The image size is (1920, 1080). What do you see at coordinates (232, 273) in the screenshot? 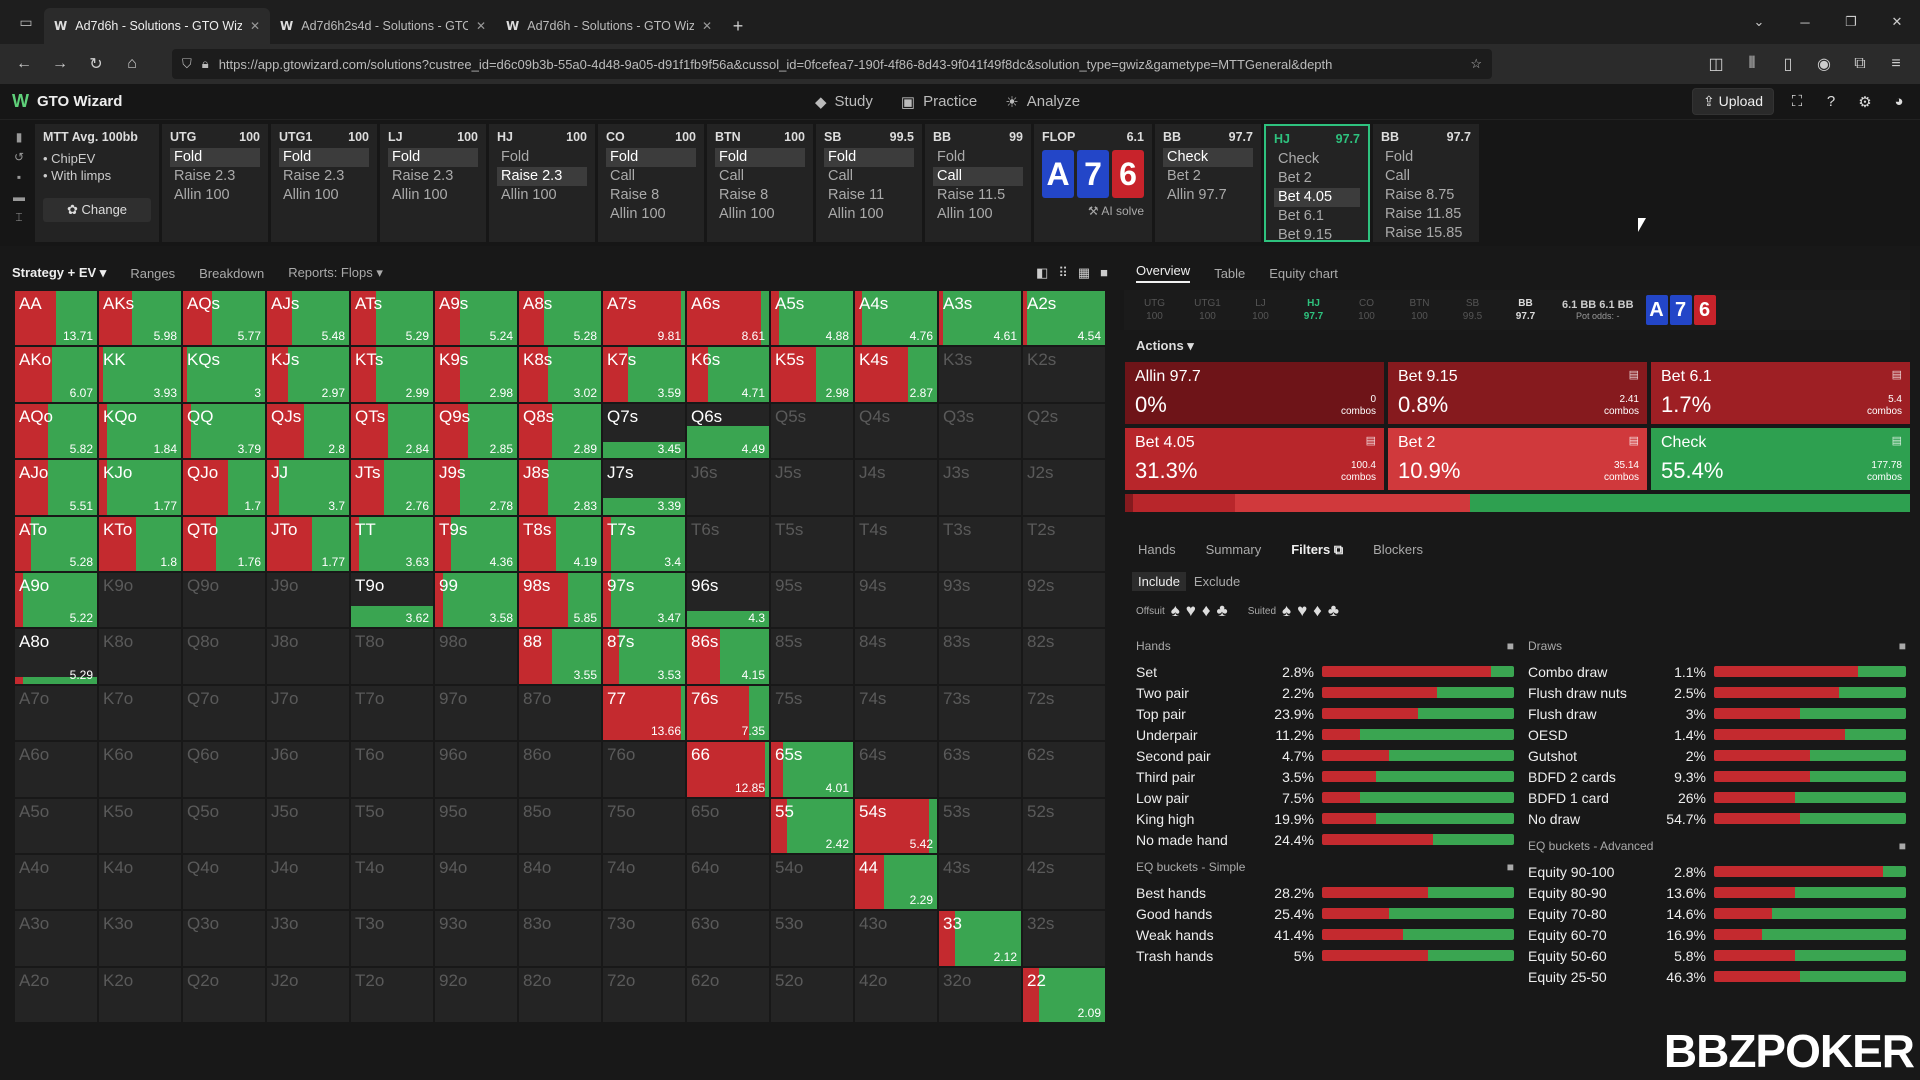
I see `tab-breakdown: Breakdown` at bounding box center [232, 273].